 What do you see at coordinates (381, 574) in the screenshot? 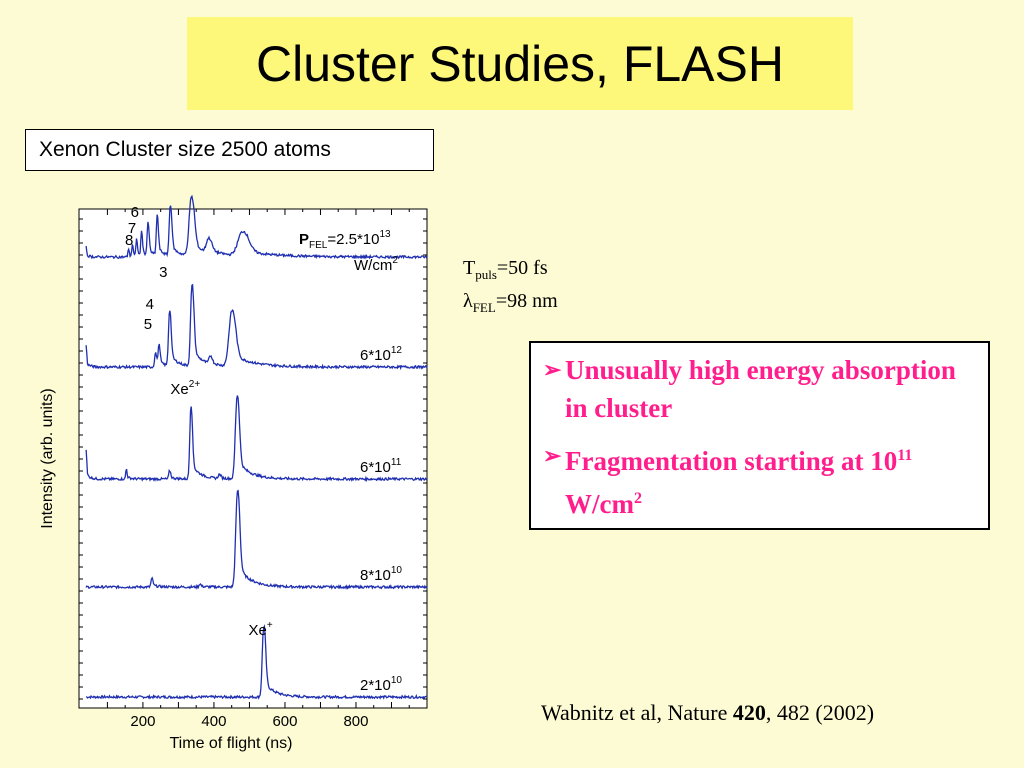
I see `series-label: 8*1010` at bounding box center [381, 574].